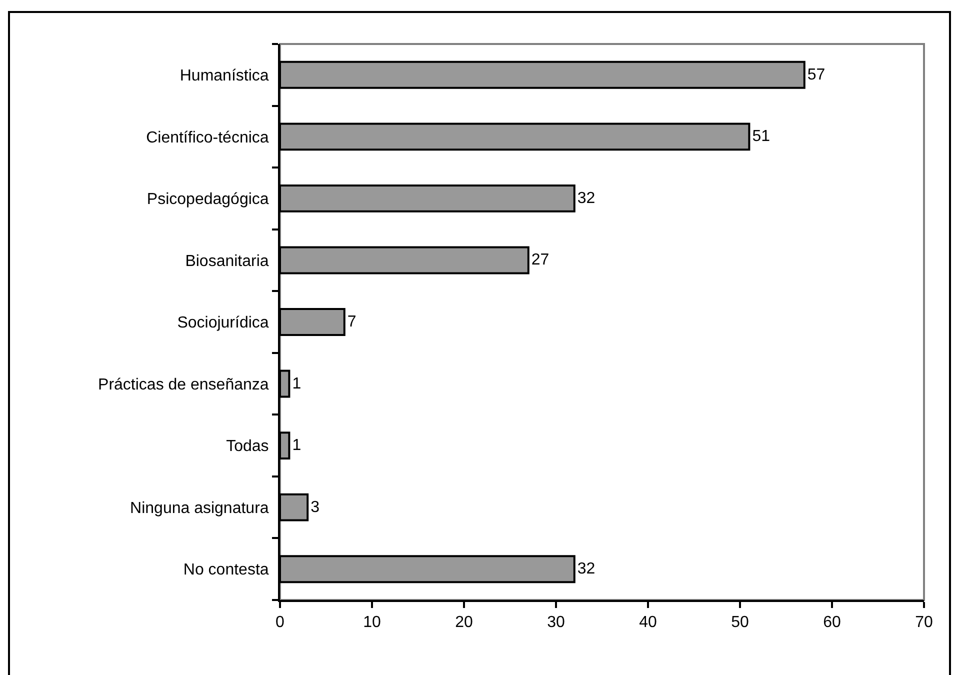 The height and width of the screenshot is (675, 957). What do you see at coordinates (464, 623) in the screenshot?
I see `x-tick-label: 20` at bounding box center [464, 623].